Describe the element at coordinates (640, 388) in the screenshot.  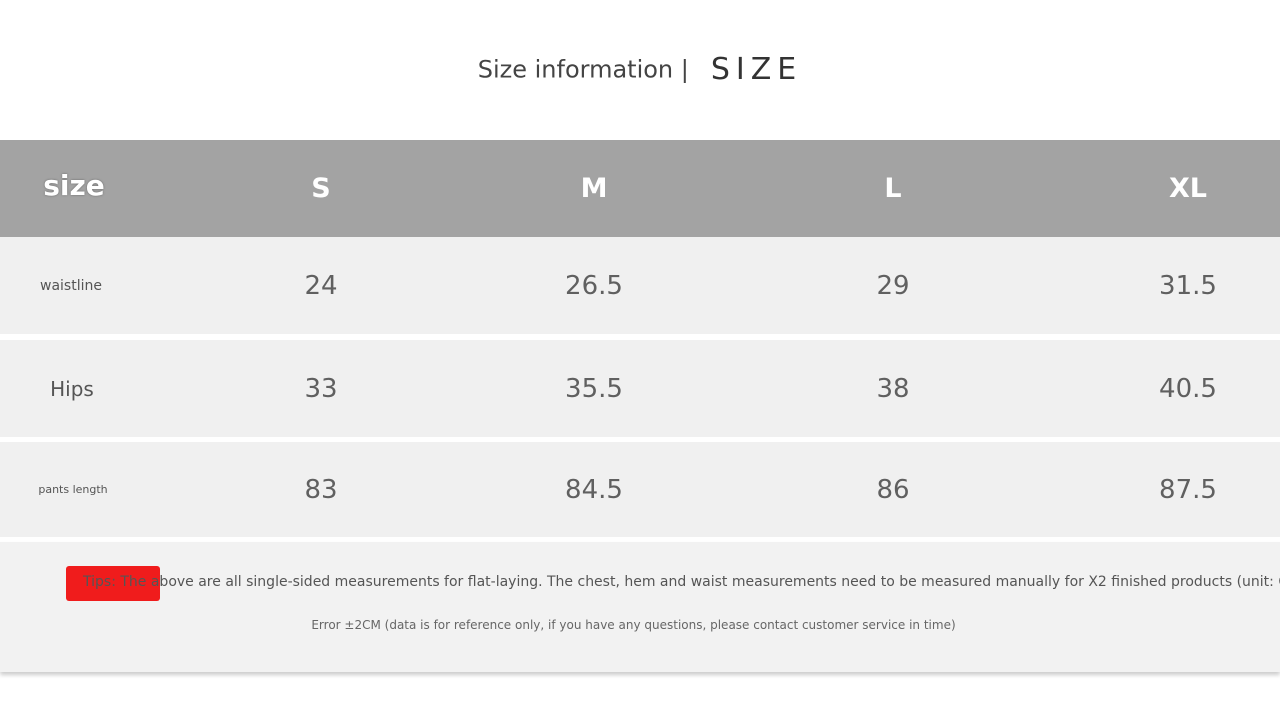
I see `table-row: Hips 33 35.5 38 40.5` at that location.